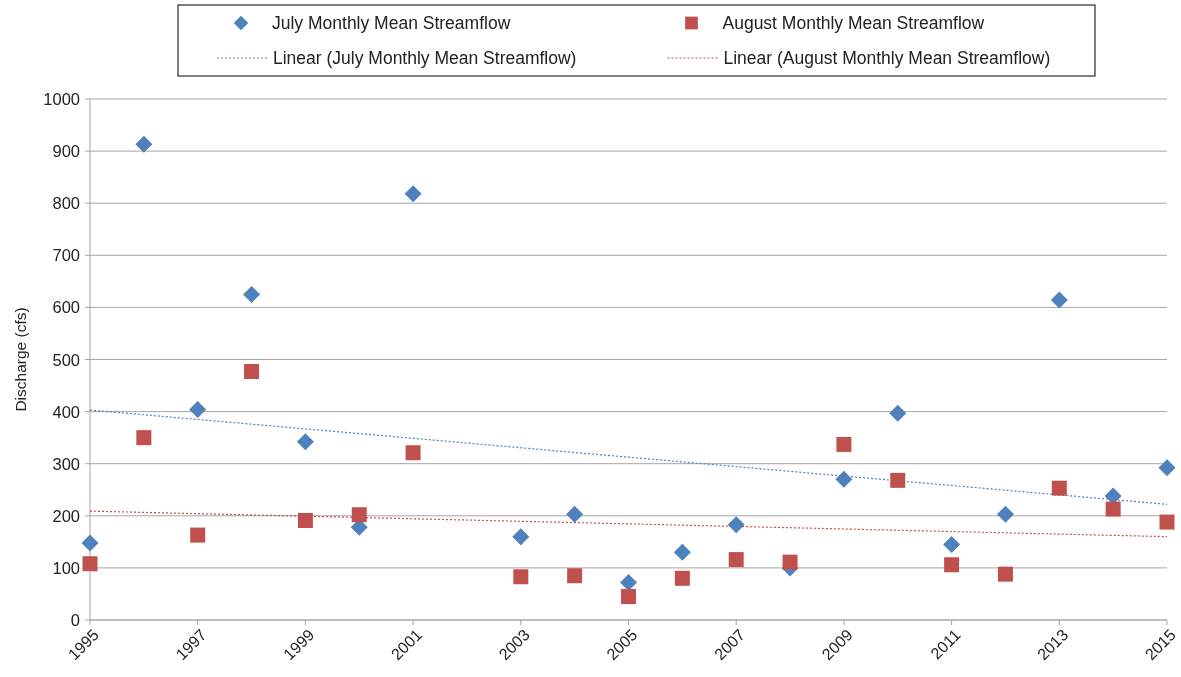 This screenshot has height=677, width=1181. Describe the element at coordinates (887, 58) in the screenshot. I see `legend-label: Linear (August Monthly Mean Streamflow)` at that location.